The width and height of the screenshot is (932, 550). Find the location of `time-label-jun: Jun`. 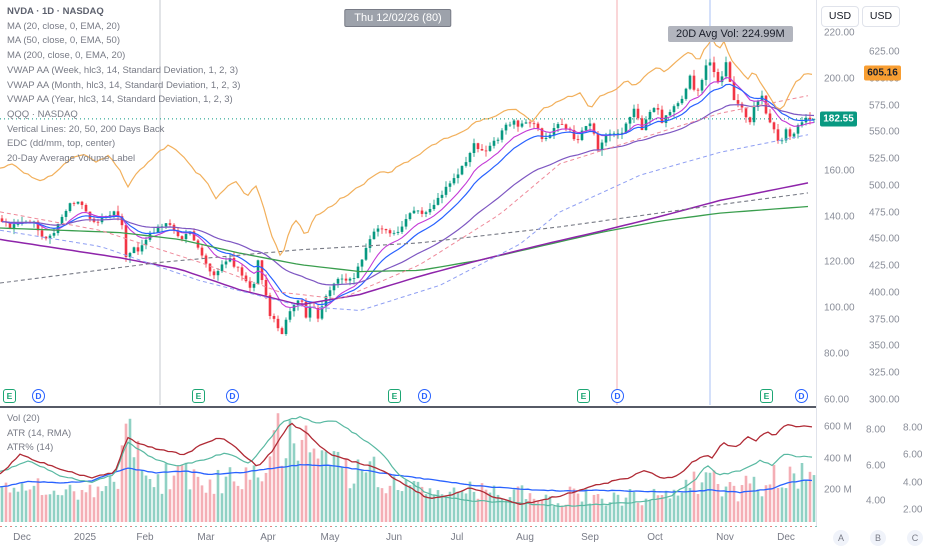

time-label-jun: Jun is located at coordinates (394, 537).